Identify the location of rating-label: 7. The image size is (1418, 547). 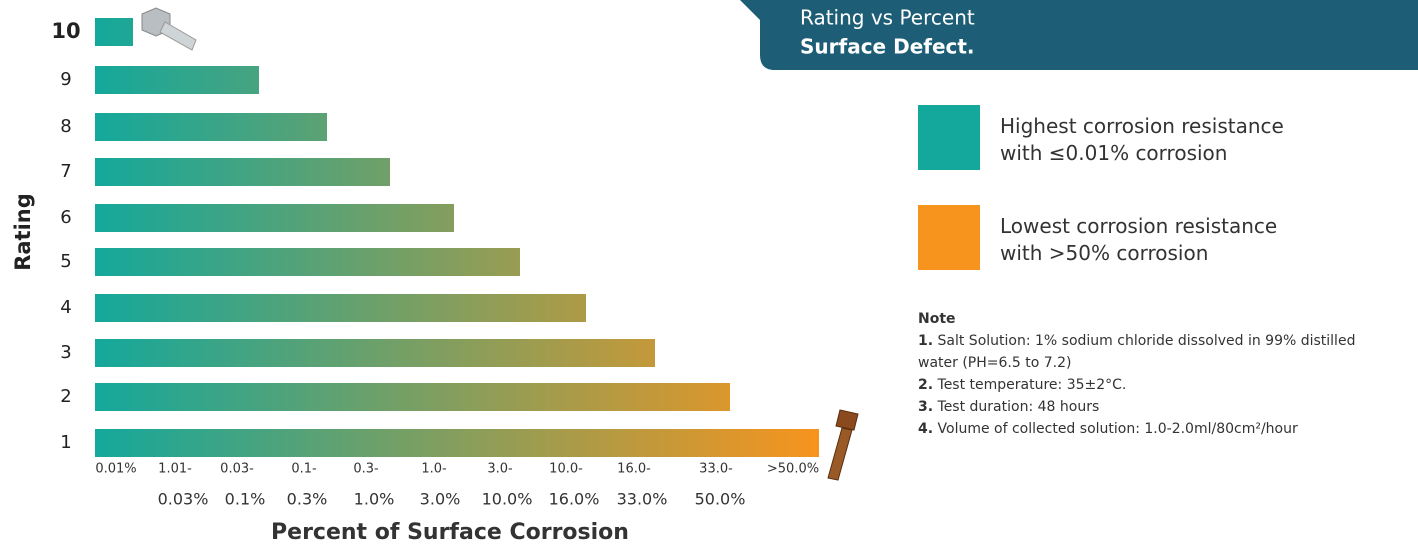
(65, 171).